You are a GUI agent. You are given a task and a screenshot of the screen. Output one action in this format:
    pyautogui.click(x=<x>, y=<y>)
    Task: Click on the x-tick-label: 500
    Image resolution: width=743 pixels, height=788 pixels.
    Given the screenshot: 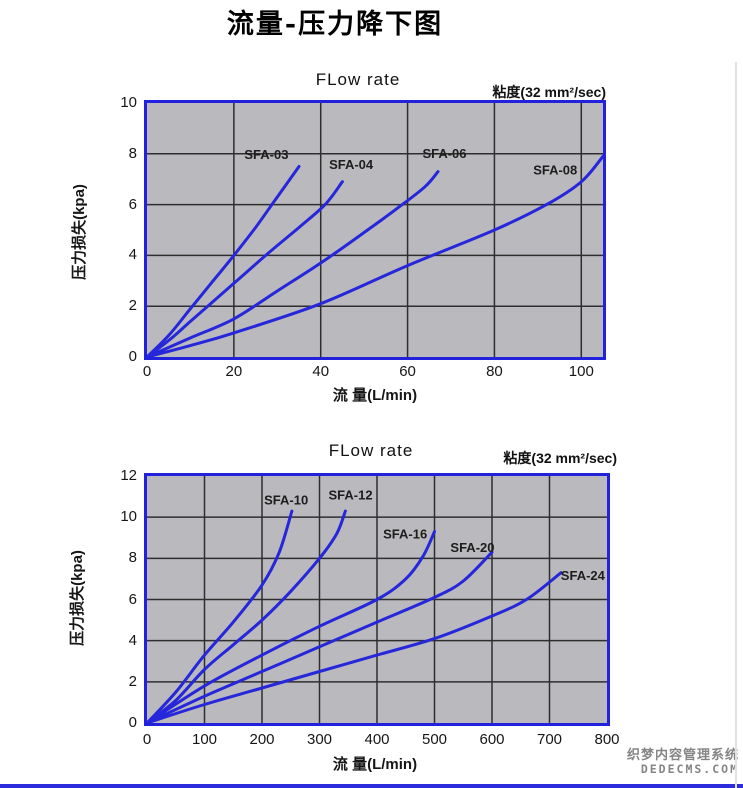 What is the action you would take?
    pyautogui.click(x=434, y=739)
    